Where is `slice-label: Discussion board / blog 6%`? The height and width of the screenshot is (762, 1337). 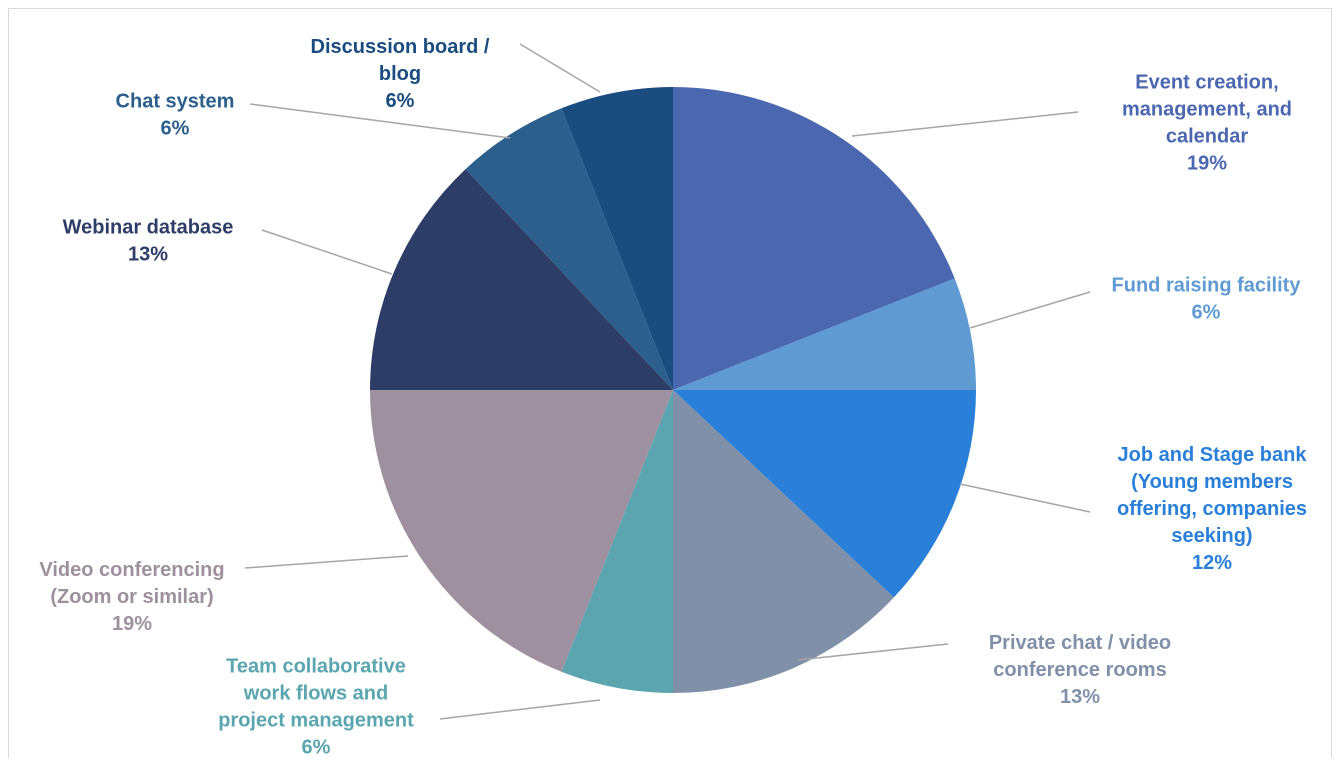 slice-label: Discussion board / blog 6% is located at coordinates (400, 74).